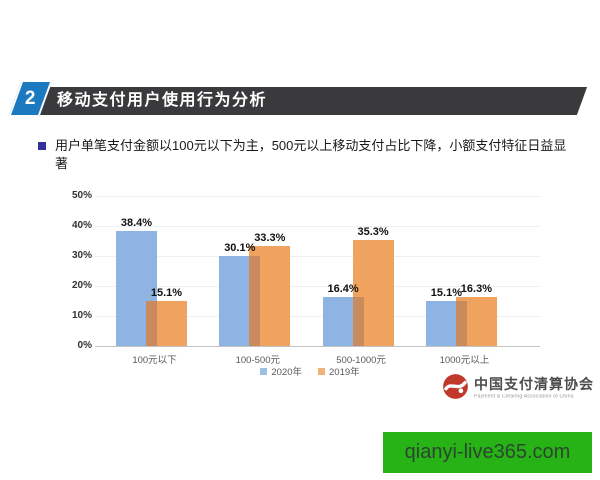 This screenshot has height=480, width=600. What do you see at coordinates (270, 238) in the screenshot?
I see `data-label-2019: 33.3%` at bounding box center [270, 238].